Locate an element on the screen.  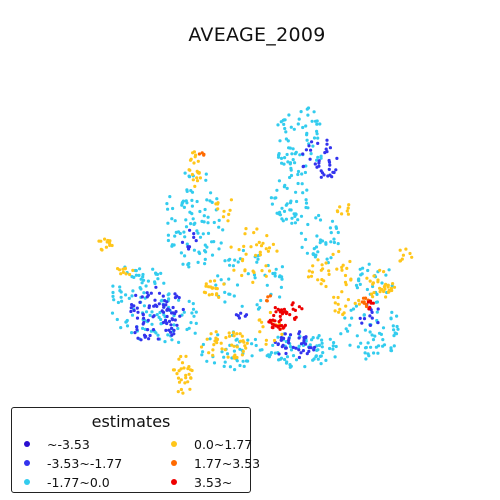
legend-swatch is located at coordinates (174, 482).